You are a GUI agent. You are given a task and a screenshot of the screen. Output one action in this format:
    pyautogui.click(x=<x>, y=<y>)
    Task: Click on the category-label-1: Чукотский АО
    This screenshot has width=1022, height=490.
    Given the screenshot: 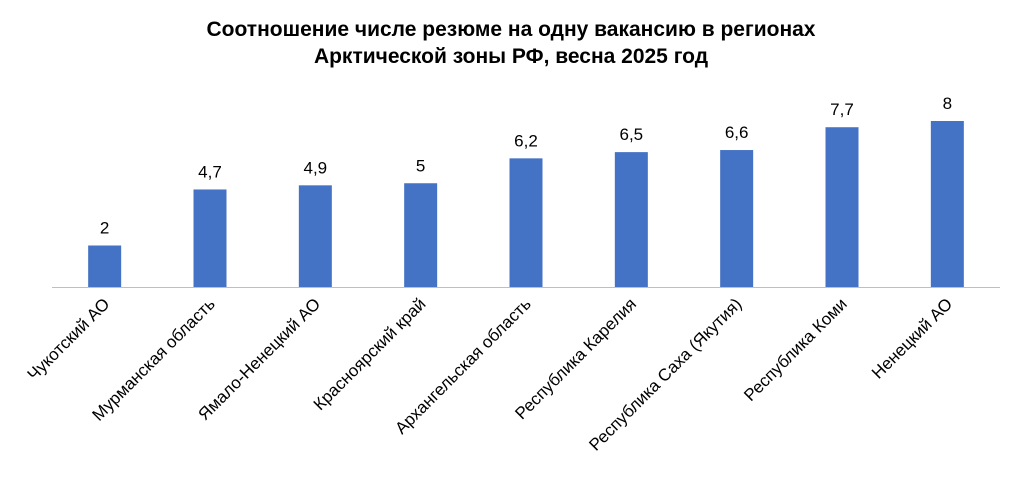 What is the action you would take?
    pyautogui.click(x=69, y=339)
    